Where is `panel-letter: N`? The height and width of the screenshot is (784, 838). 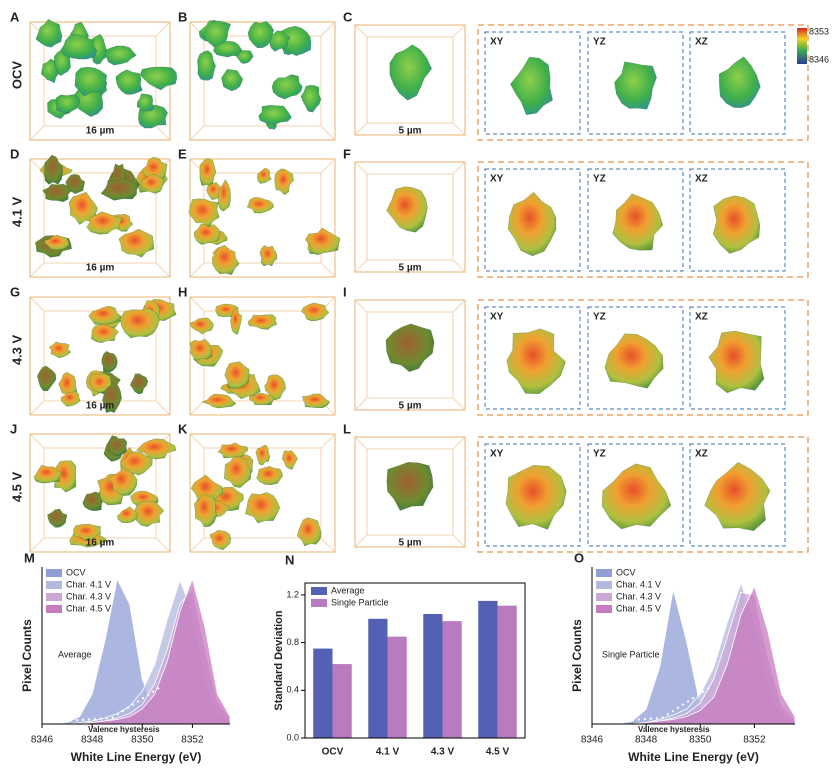 panel-letter: N is located at coordinates (289, 559).